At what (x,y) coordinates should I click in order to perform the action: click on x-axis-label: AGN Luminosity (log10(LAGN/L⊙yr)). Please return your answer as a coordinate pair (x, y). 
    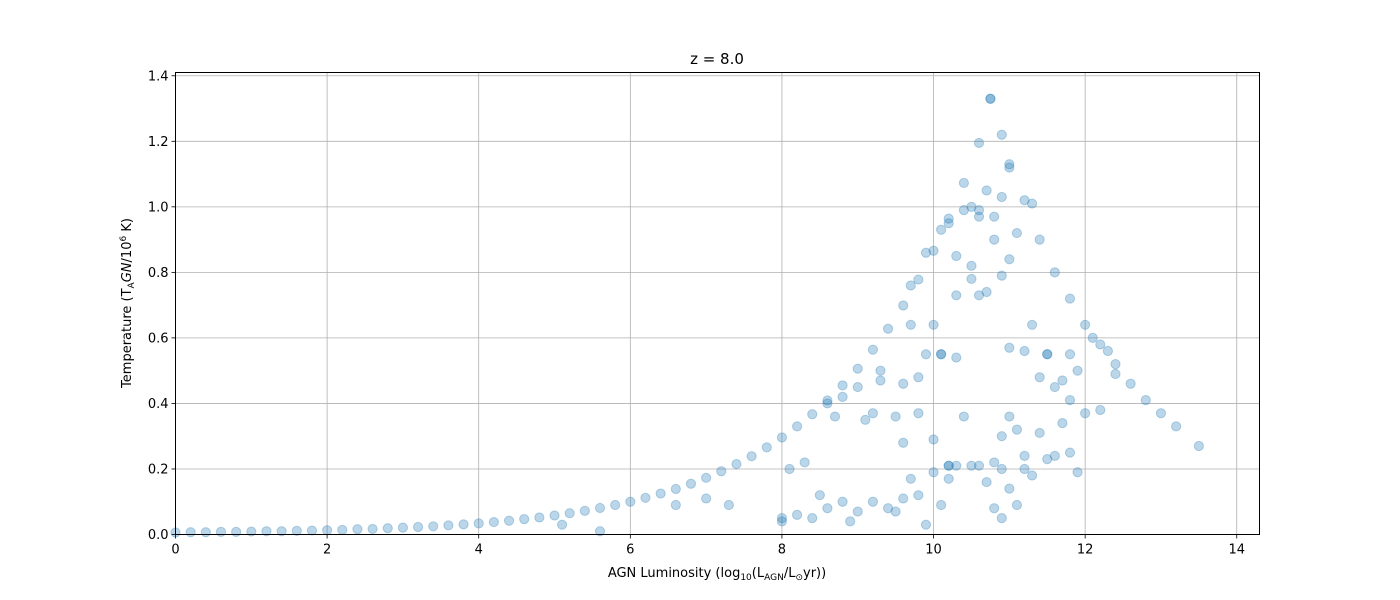
    Looking at the image, I should click on (717, 574).